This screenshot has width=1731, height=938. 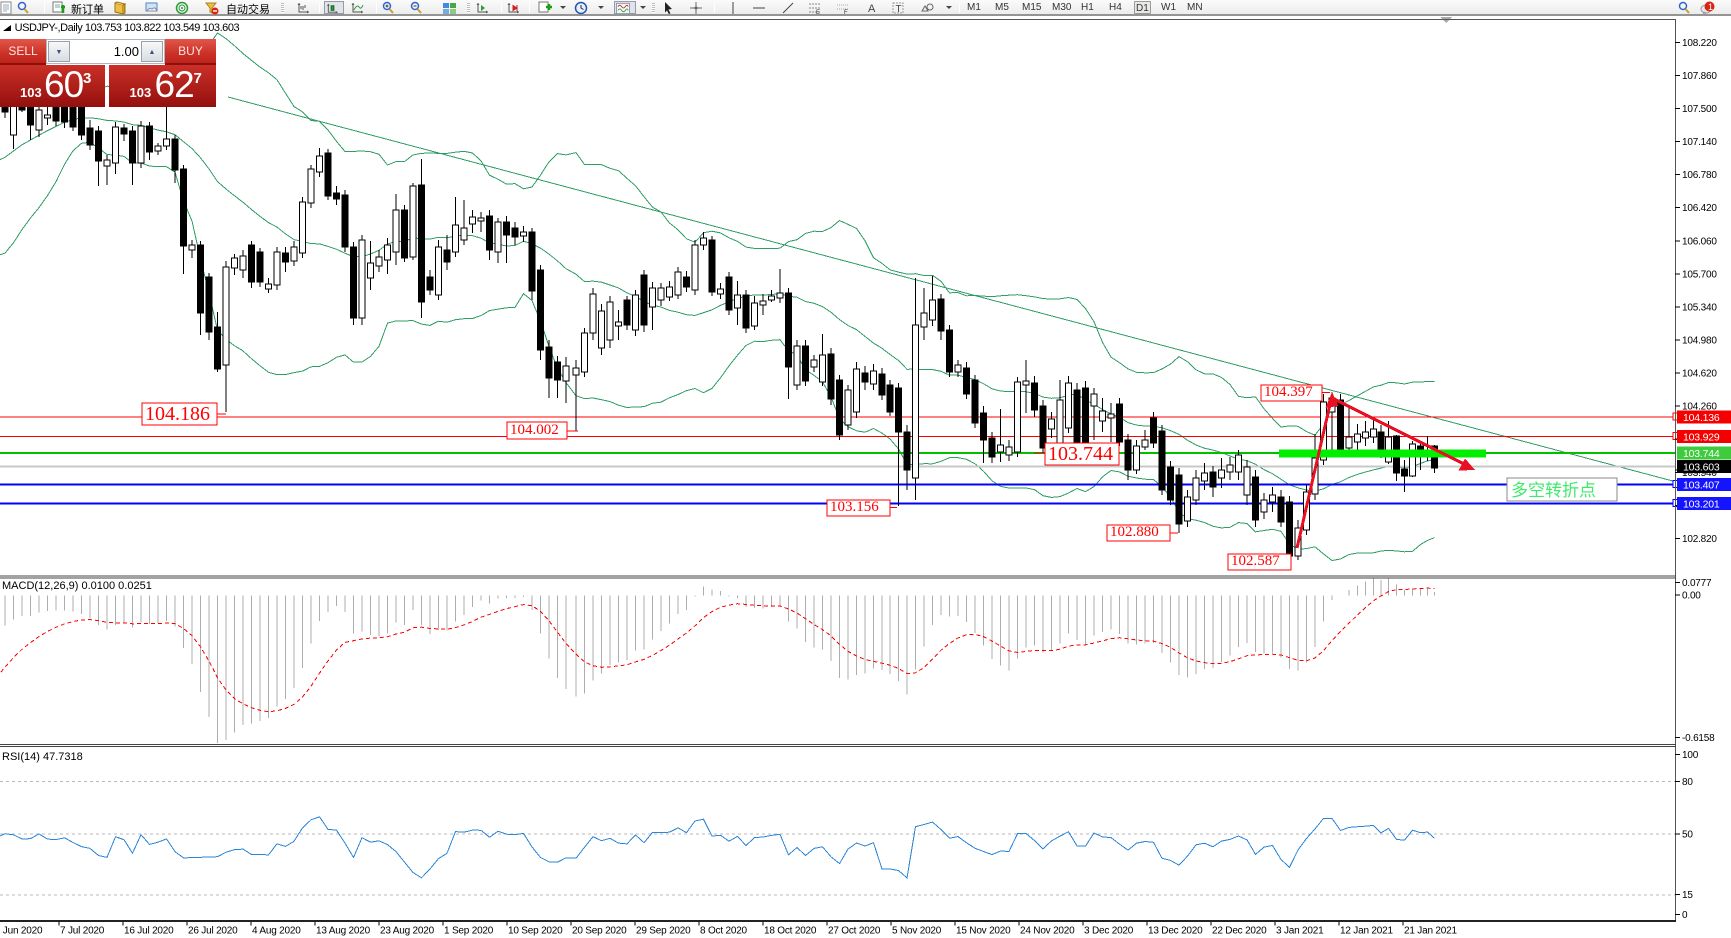 I want to click on svg-text: 104.186, so click(x=177, y=414).